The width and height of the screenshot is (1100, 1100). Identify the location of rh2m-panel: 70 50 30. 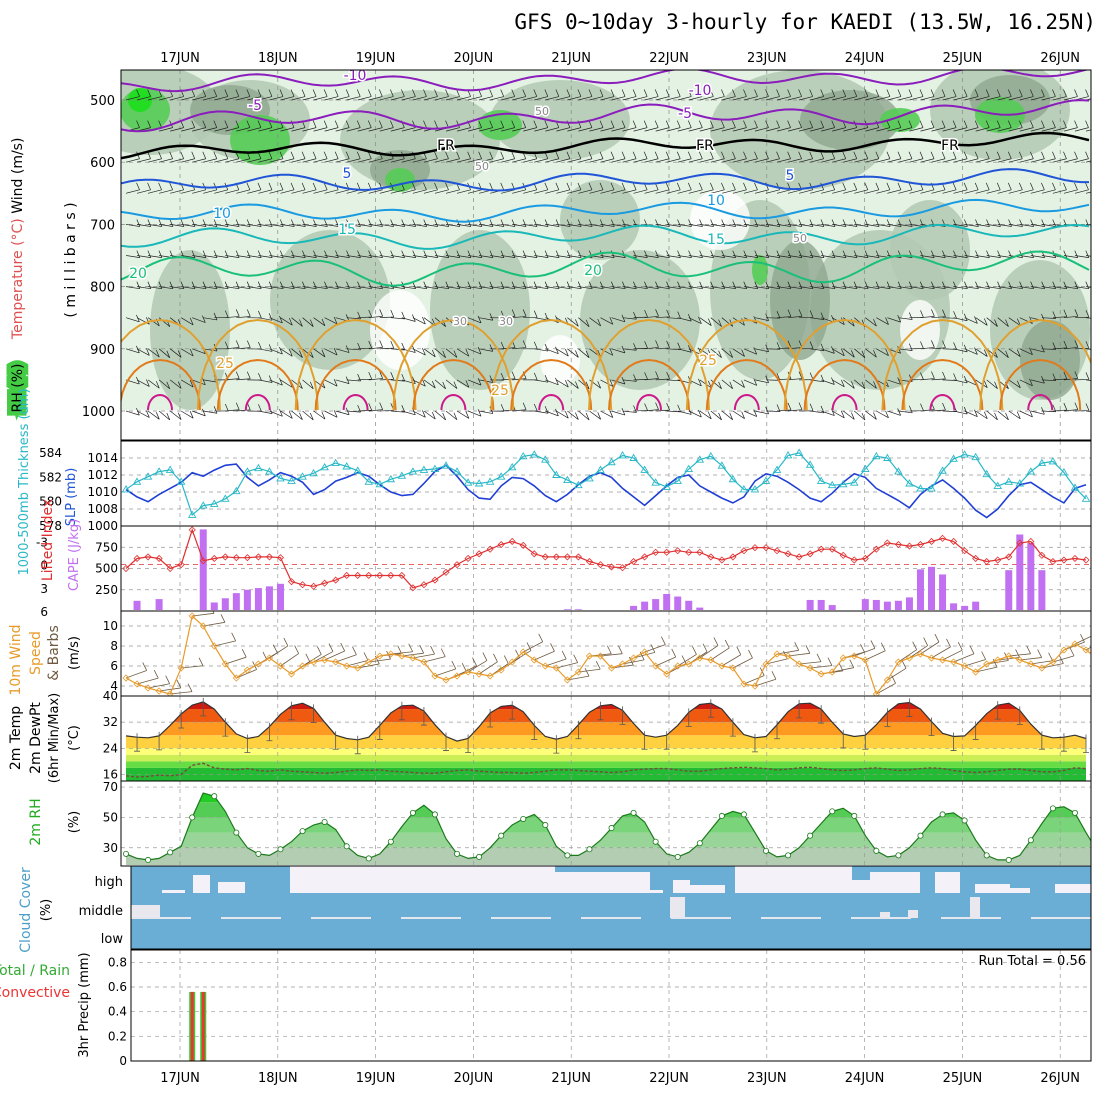
(597, 823).